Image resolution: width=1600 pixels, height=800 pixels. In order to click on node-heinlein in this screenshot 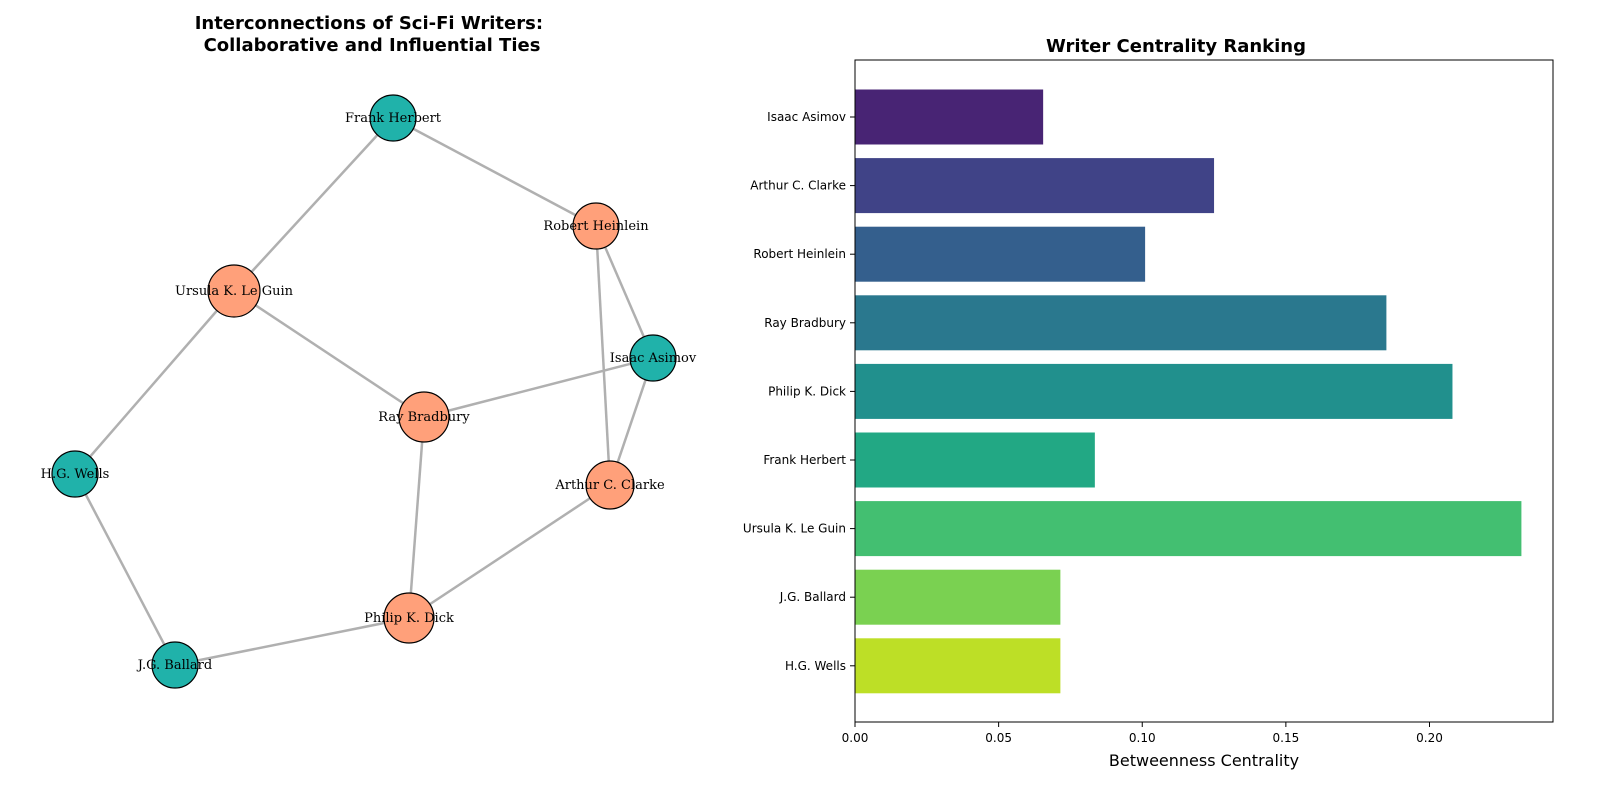, I will do `click(596, 226)`.